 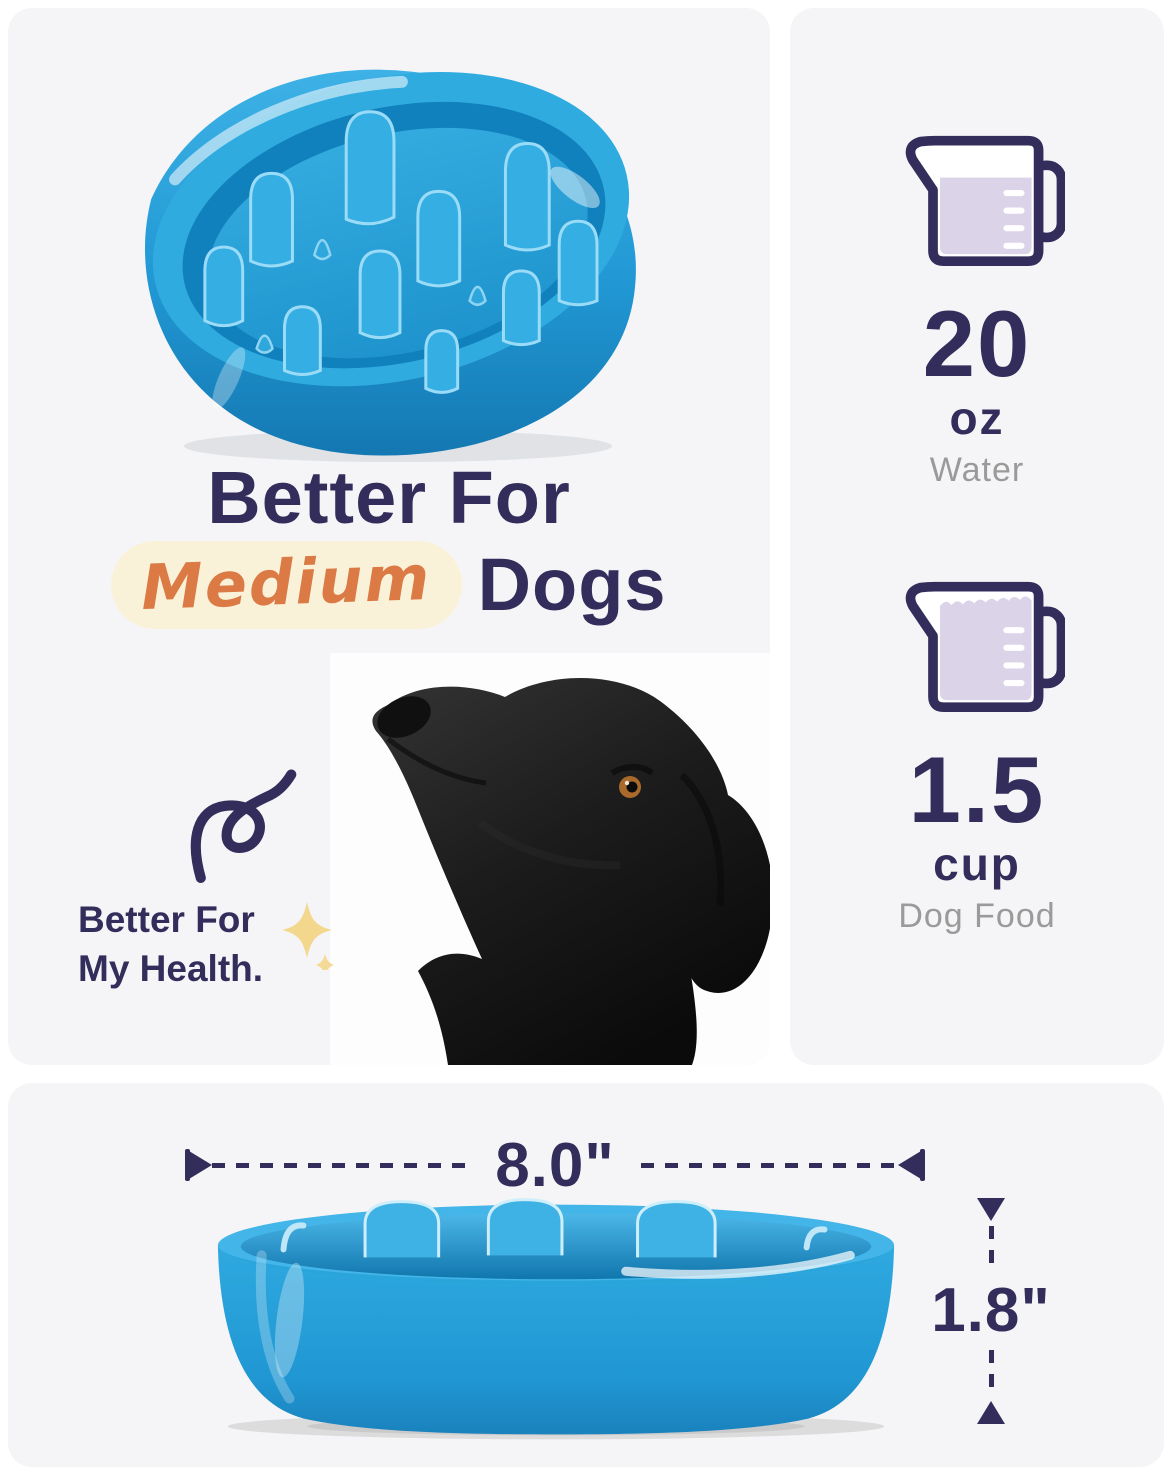 What do you see at coordinates (977, 789) in the screenshot?
I see `food-amount-value: 1.5` at bounding box center [977, 789].